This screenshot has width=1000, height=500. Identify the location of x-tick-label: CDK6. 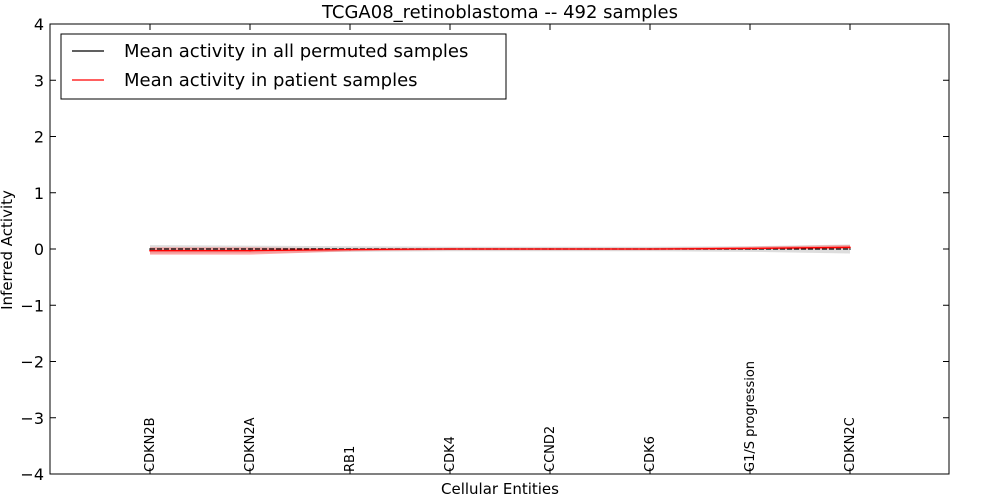
(650, 454).